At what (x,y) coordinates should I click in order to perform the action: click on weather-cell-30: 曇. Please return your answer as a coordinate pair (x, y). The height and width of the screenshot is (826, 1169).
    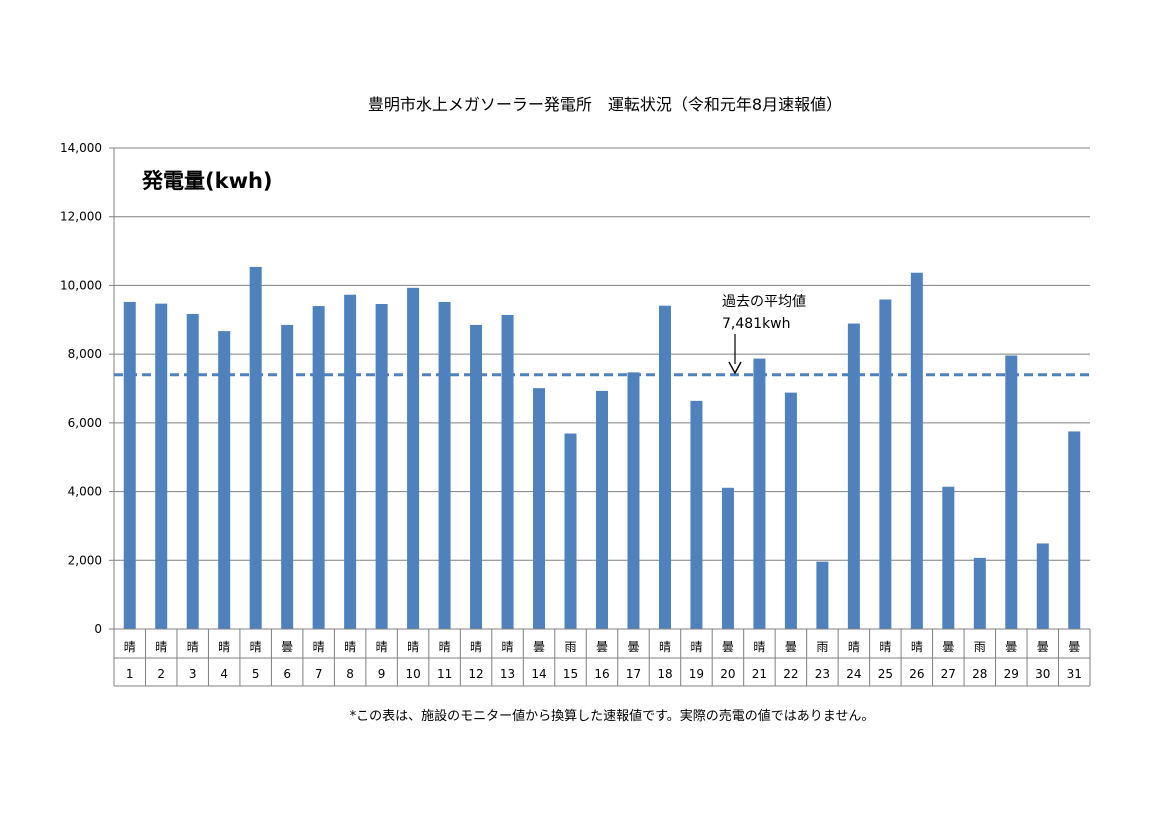
    Looking at the image, I should click on (1043, 647).